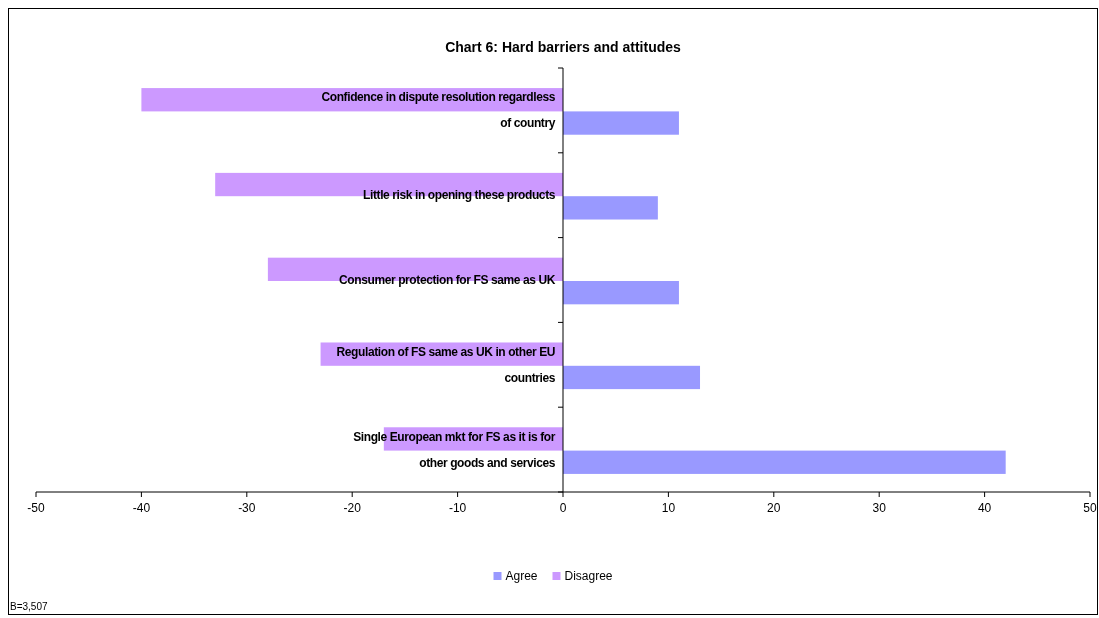  I want to click on x-tick-label: 10, so click(668, 508).